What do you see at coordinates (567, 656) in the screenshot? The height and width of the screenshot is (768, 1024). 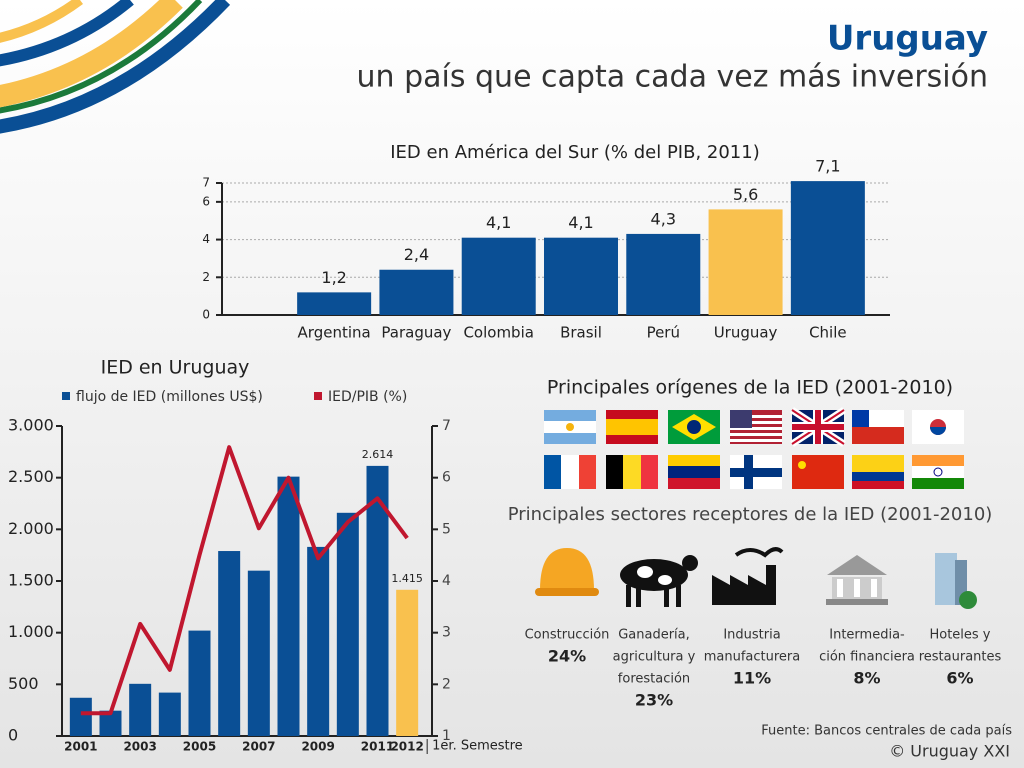 I see `sector-share: 24%` at bounding box center [567, 656].